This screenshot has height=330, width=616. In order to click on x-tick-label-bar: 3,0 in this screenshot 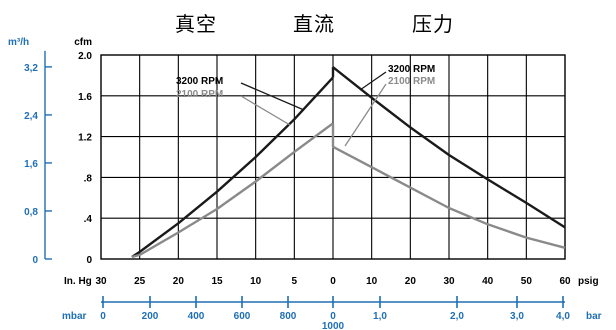, I will do `click(517, 316)`.